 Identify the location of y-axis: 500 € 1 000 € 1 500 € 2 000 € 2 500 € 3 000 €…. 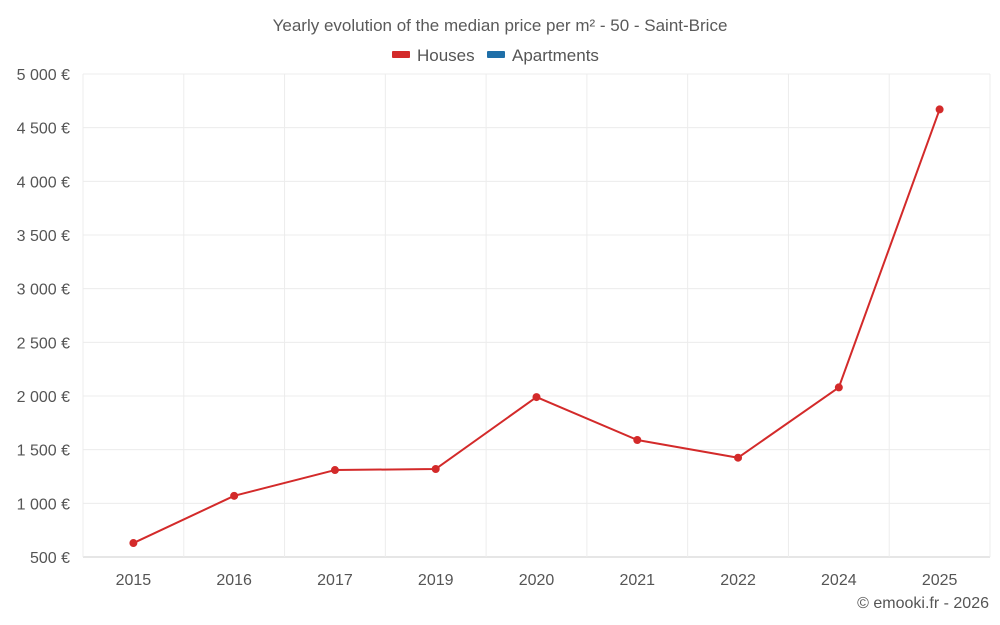
(43, 317).